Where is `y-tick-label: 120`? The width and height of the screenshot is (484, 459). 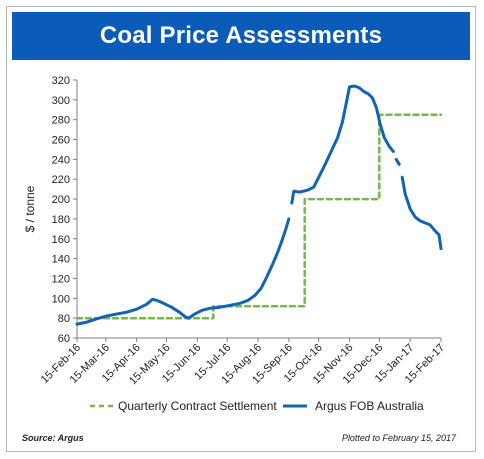
y-tick-label: 120 is located at coordinates (61, 279).